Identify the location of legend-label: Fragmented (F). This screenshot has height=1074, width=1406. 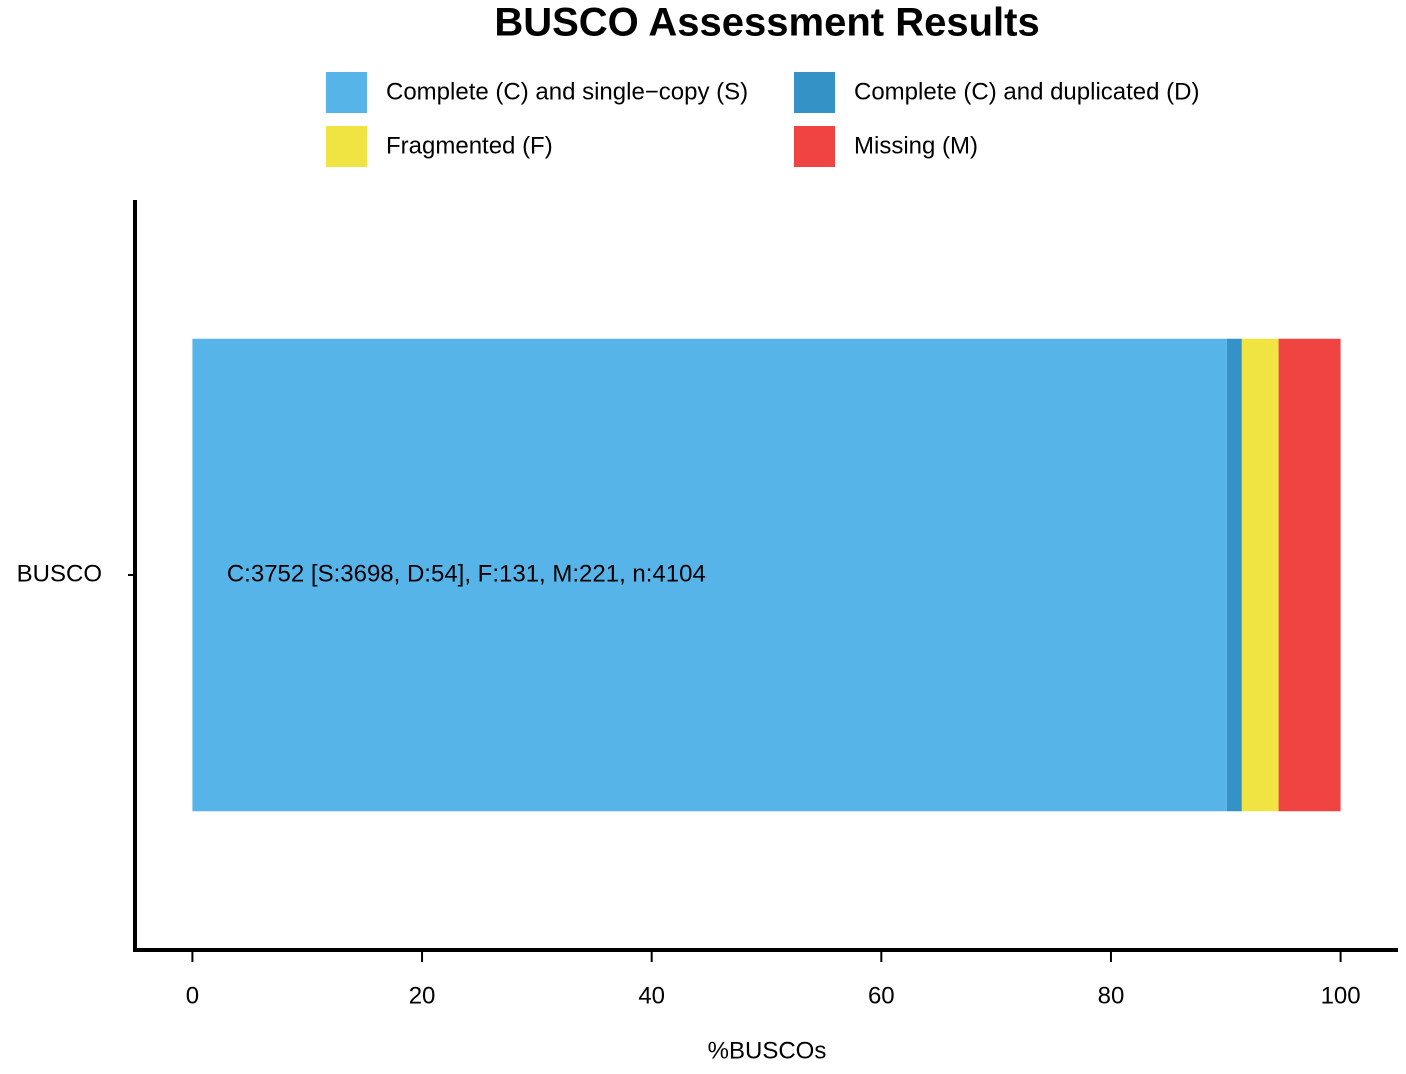
(469, 145).